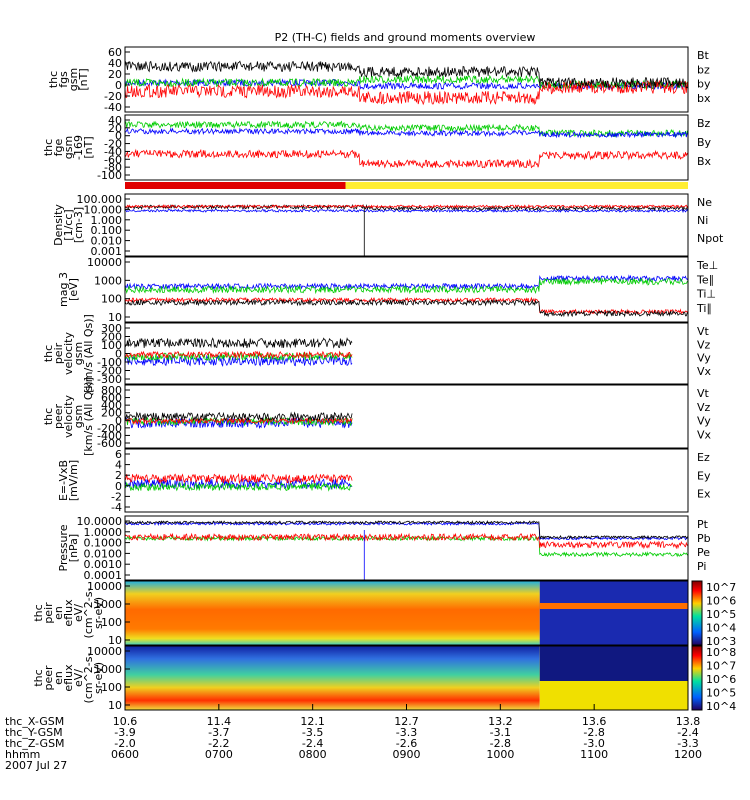 This screenshot has height=800, width=750. What do you see at coordinates (113, 167) in the screenshot?
I see `y-tick-label-fge: -80` at bounding box center [113, 167].